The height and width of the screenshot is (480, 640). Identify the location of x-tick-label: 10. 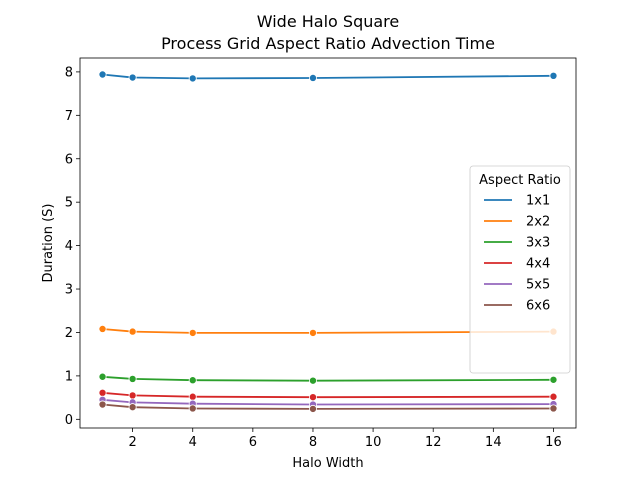
(373, 442).